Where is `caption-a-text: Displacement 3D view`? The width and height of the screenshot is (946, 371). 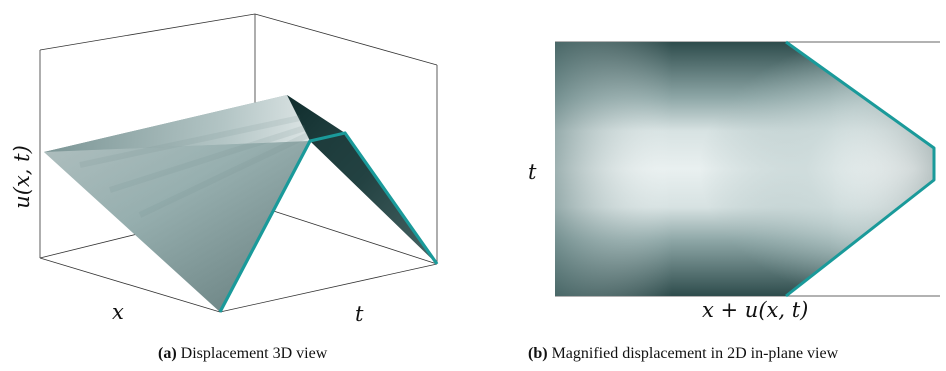 caption-a-text: Displacement 3D view is located at coordinates (254, 353).